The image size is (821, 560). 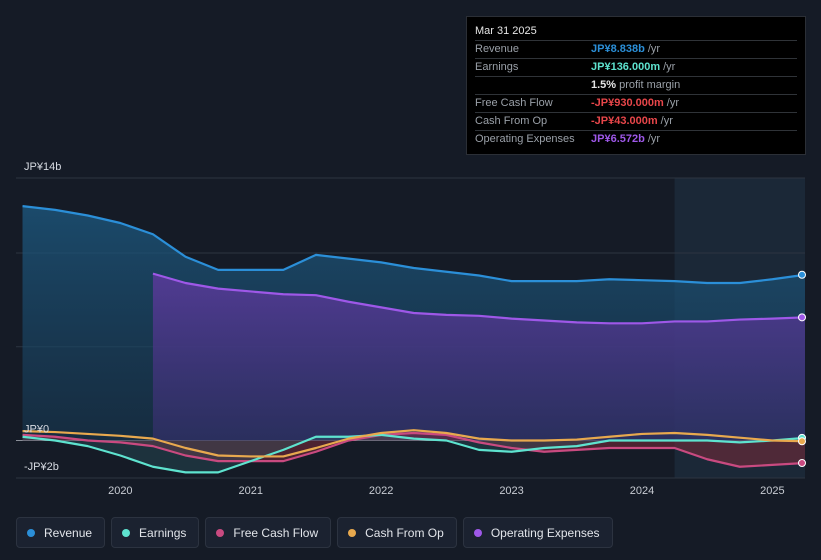 I want to click on tooltip-row-profit-margin: 1.5% profit margin, so click(x=636, y=86).